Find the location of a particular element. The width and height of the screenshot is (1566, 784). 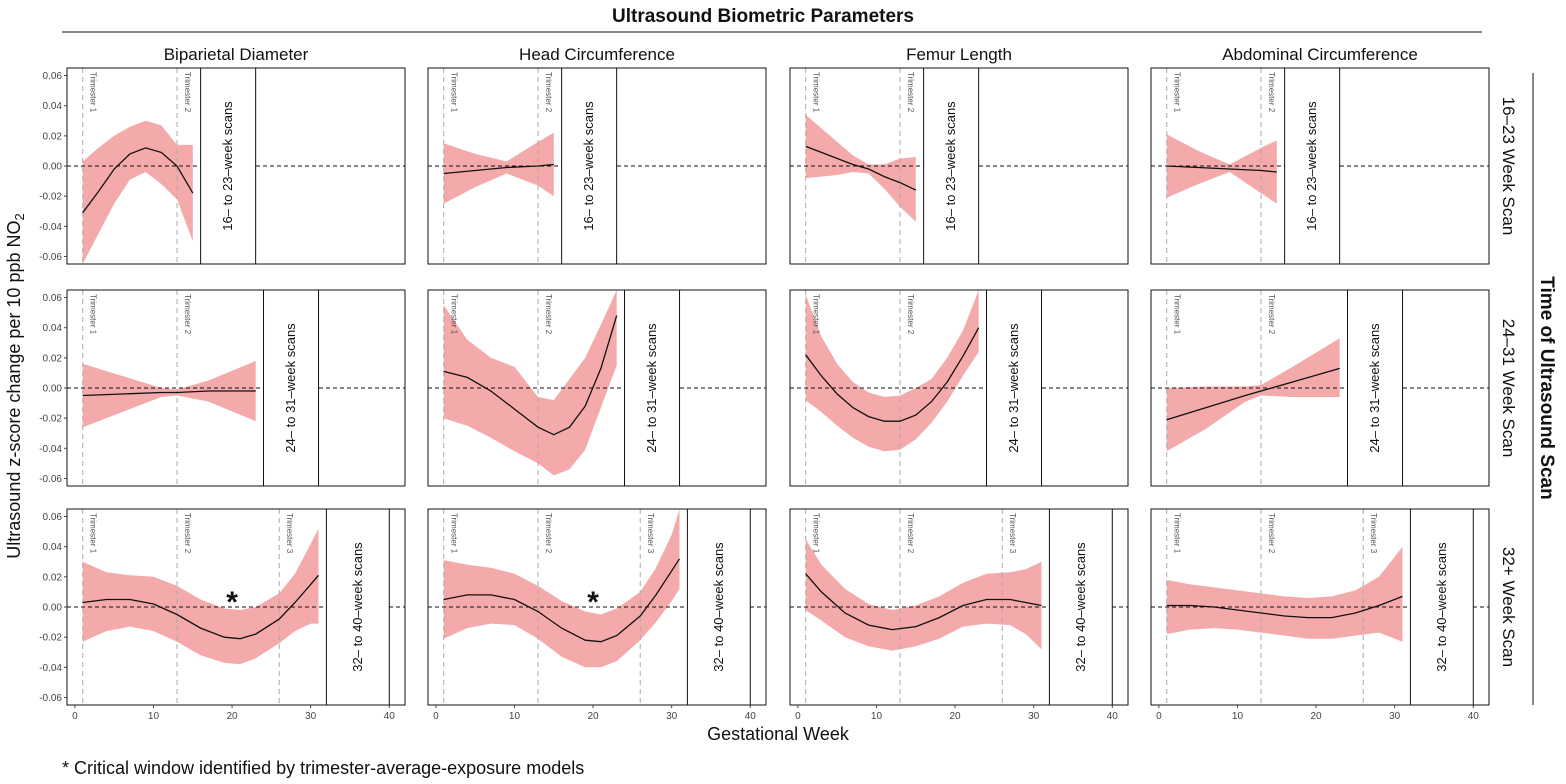

column-title: Abdominal Circumference is located at coordinates (1320, 54).